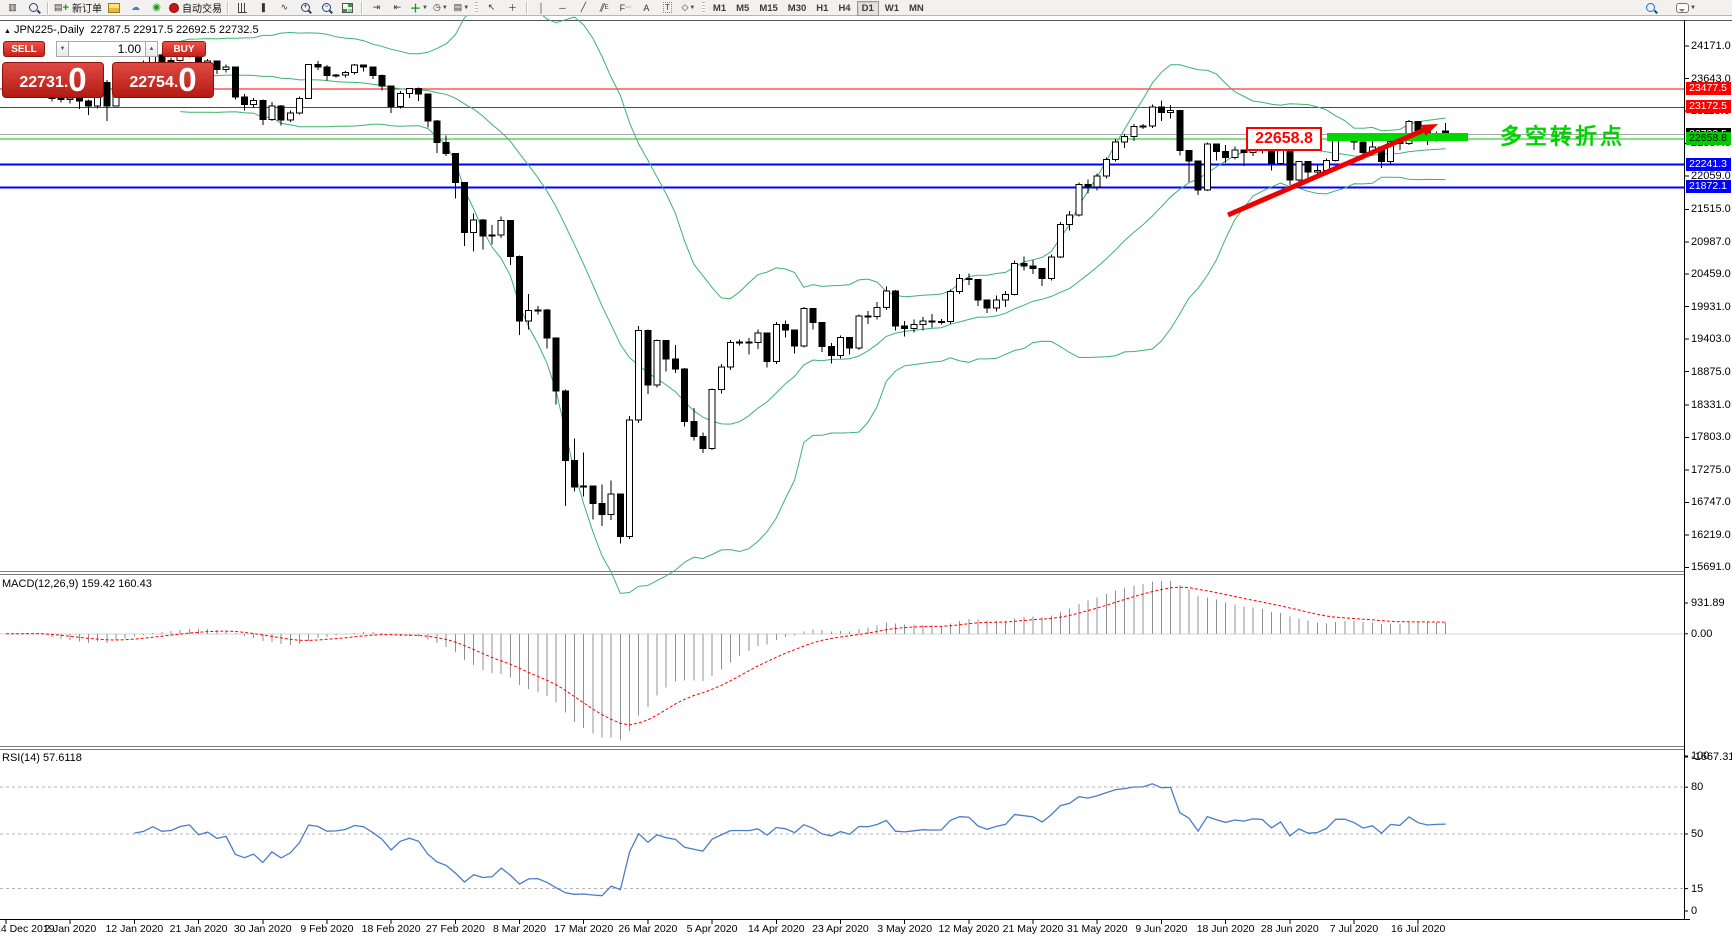 The width and height of the screenshot is (1732, 940). I want to click on search-icon, so click(1650, 7).